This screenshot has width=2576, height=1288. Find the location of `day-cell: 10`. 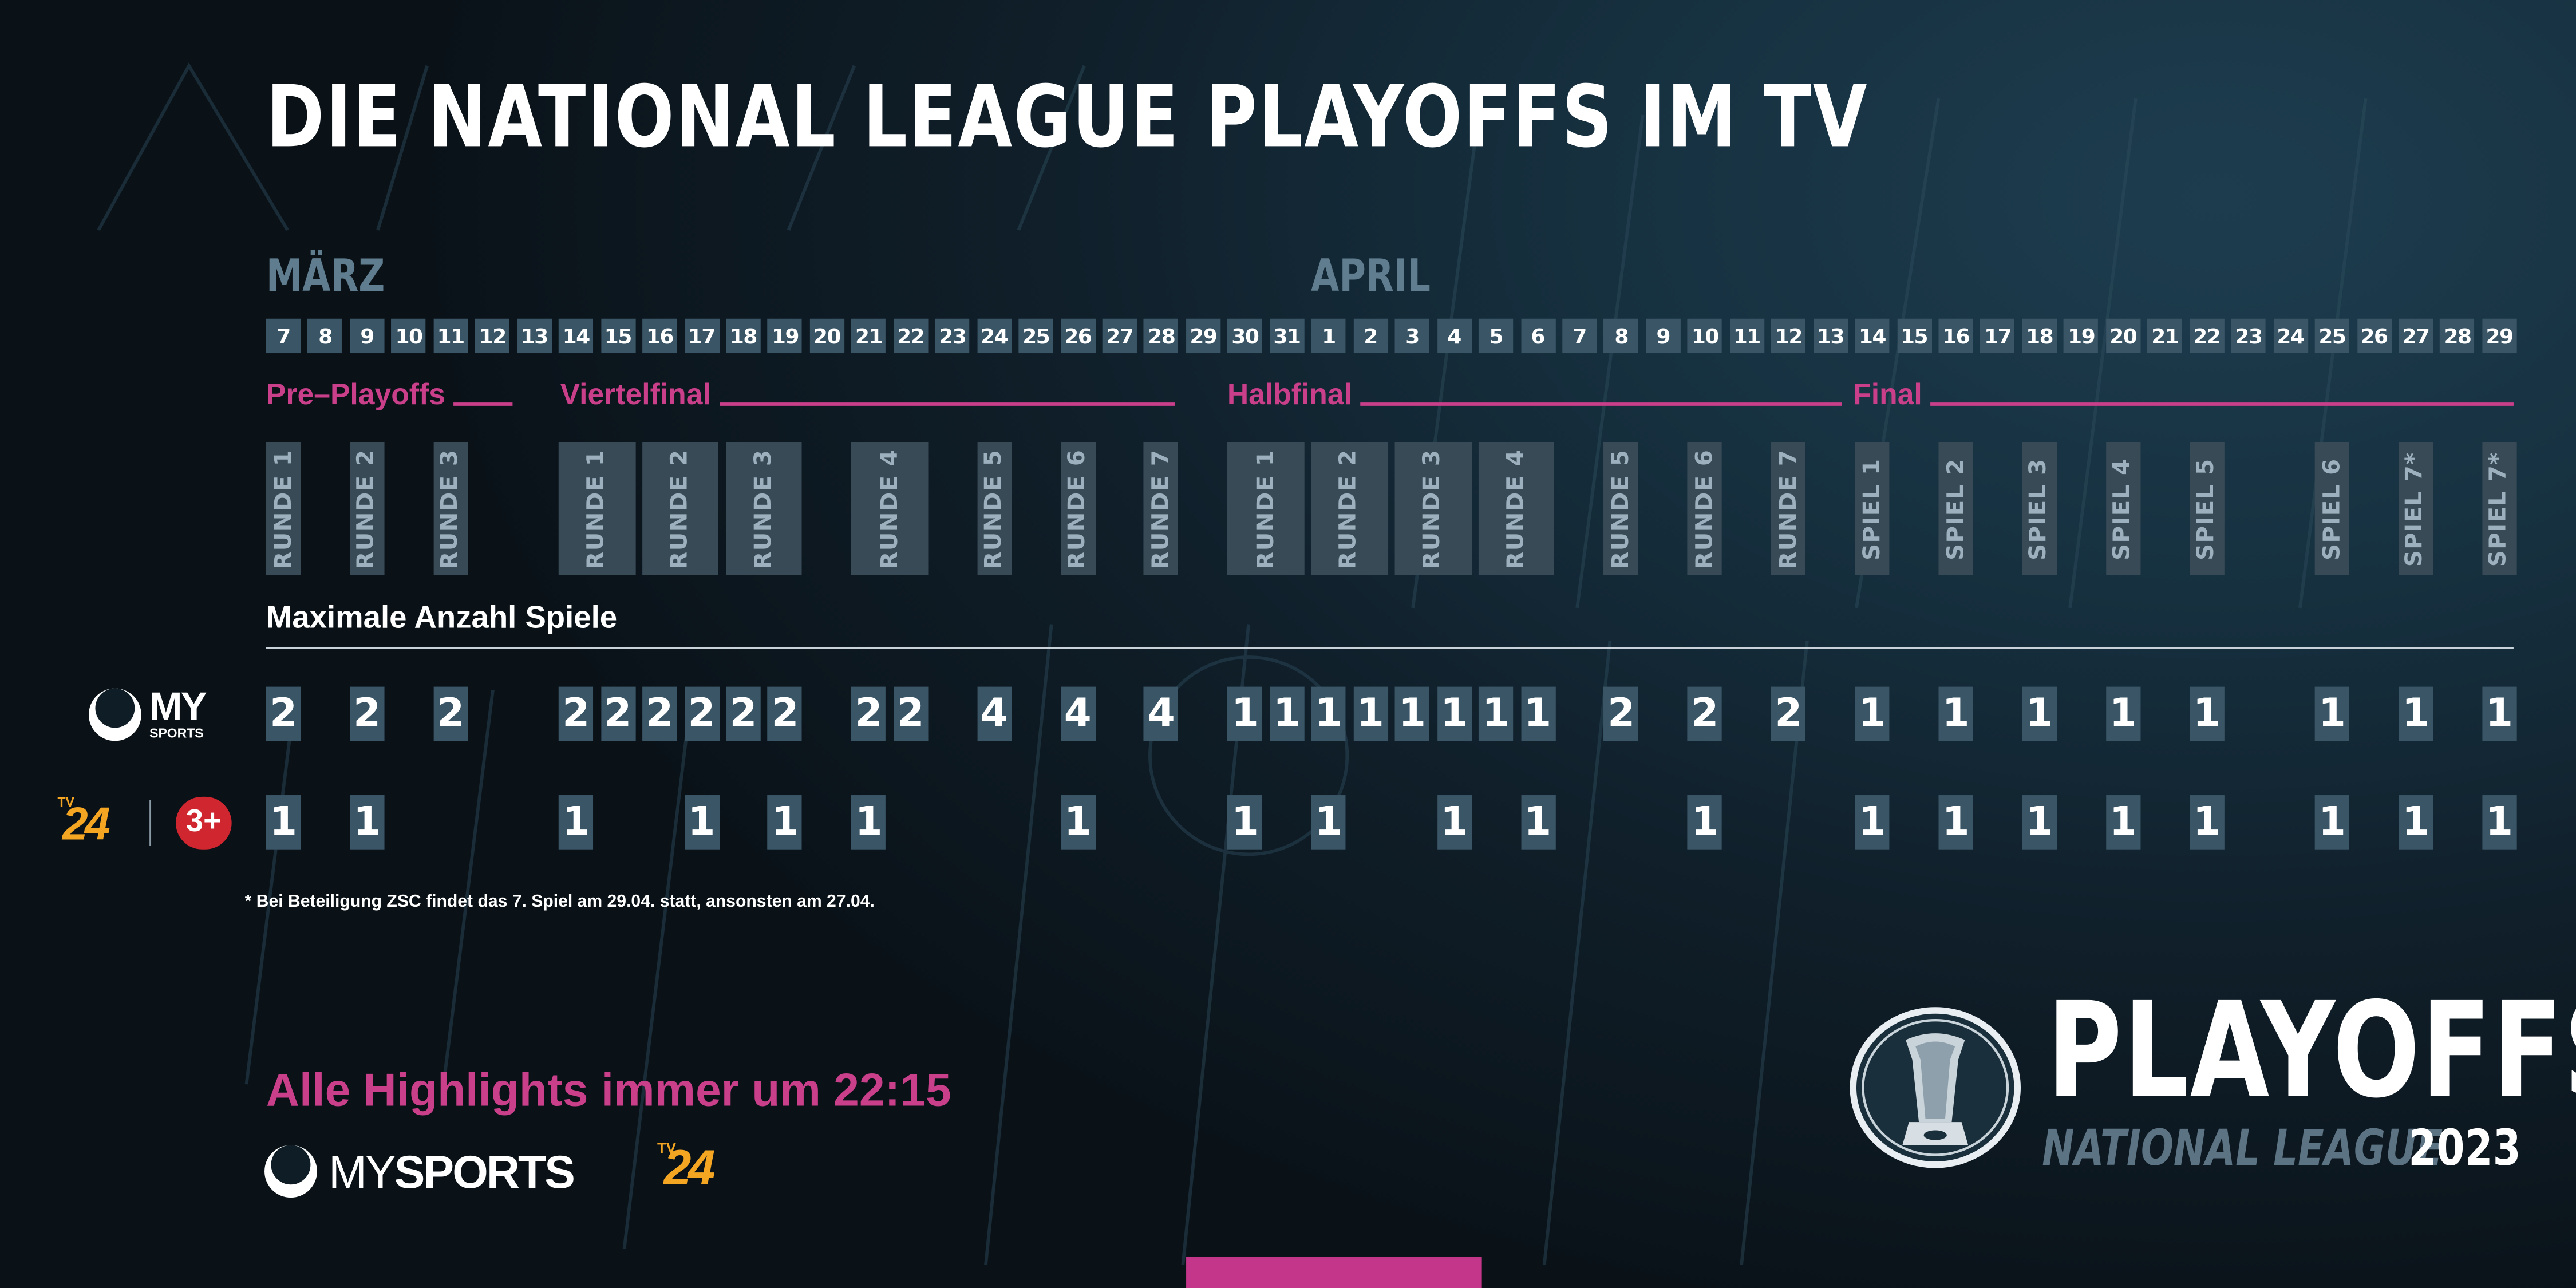

day-cell: 10 is located at coordinates (1705, 336).